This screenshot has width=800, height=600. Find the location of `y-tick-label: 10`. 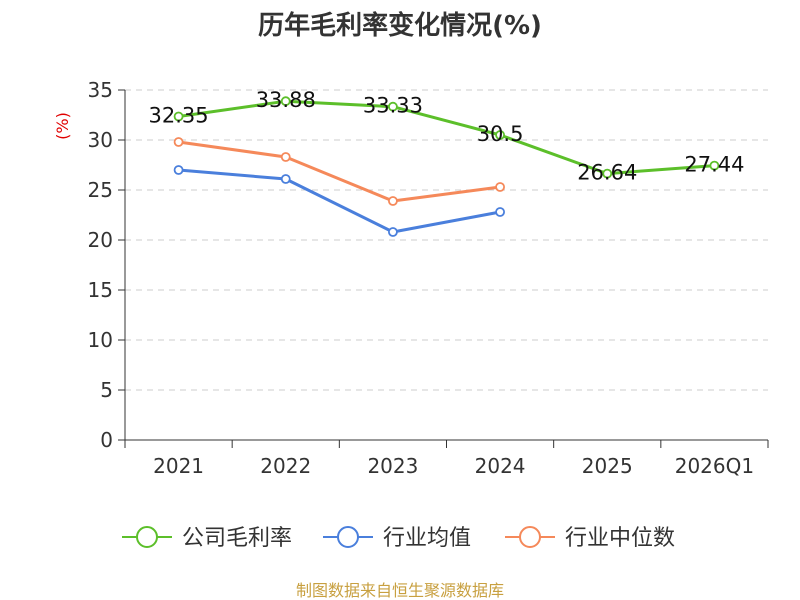

y-tick-label: 10 is located at coordinates (100, 340).